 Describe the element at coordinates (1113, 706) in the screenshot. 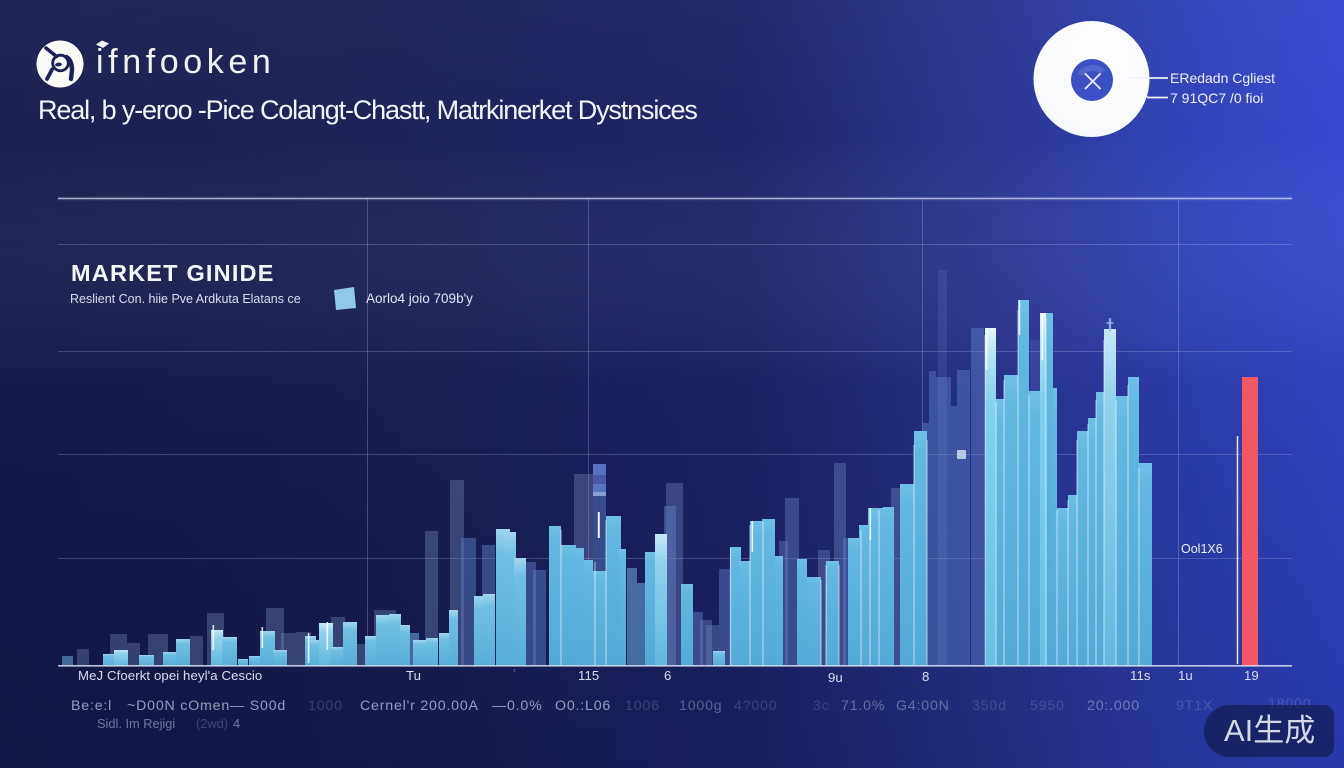

I see `svg-text: 20:.000` at that location.